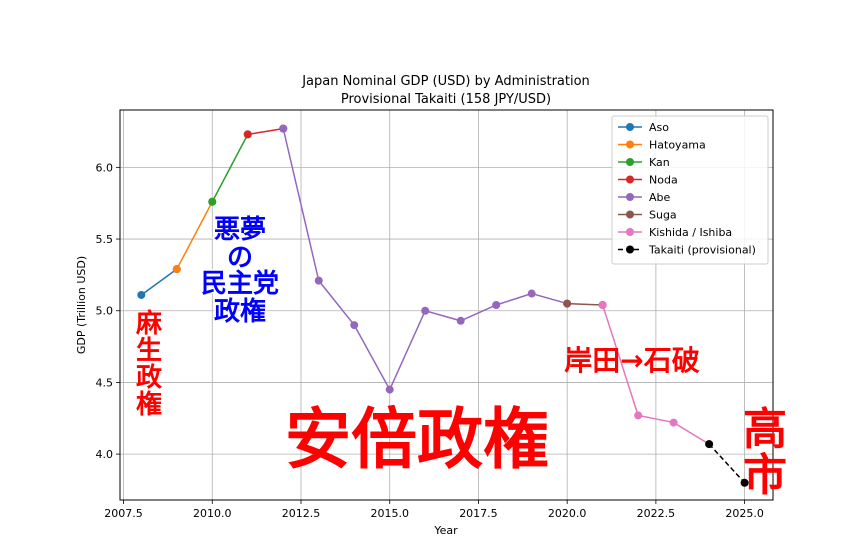 The width and height of the screenshot is (845, 544). Describe the element at coordinates (159, 282) in the screenshot. I see `series-line-aso` at that location.